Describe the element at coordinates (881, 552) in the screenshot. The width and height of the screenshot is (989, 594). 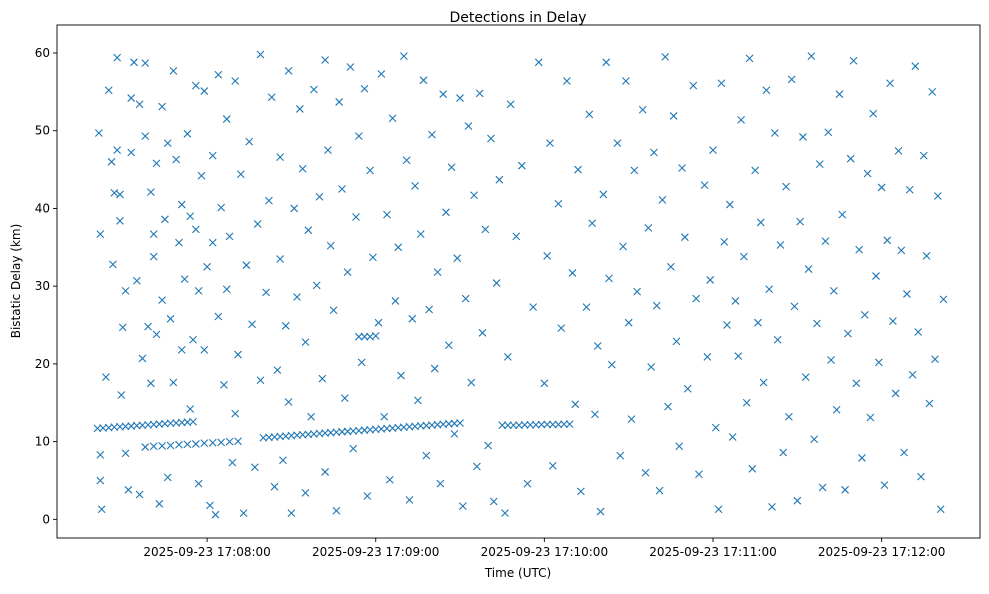
I see `x-tick-label: 2025-09-23 17:12:00` at that location.